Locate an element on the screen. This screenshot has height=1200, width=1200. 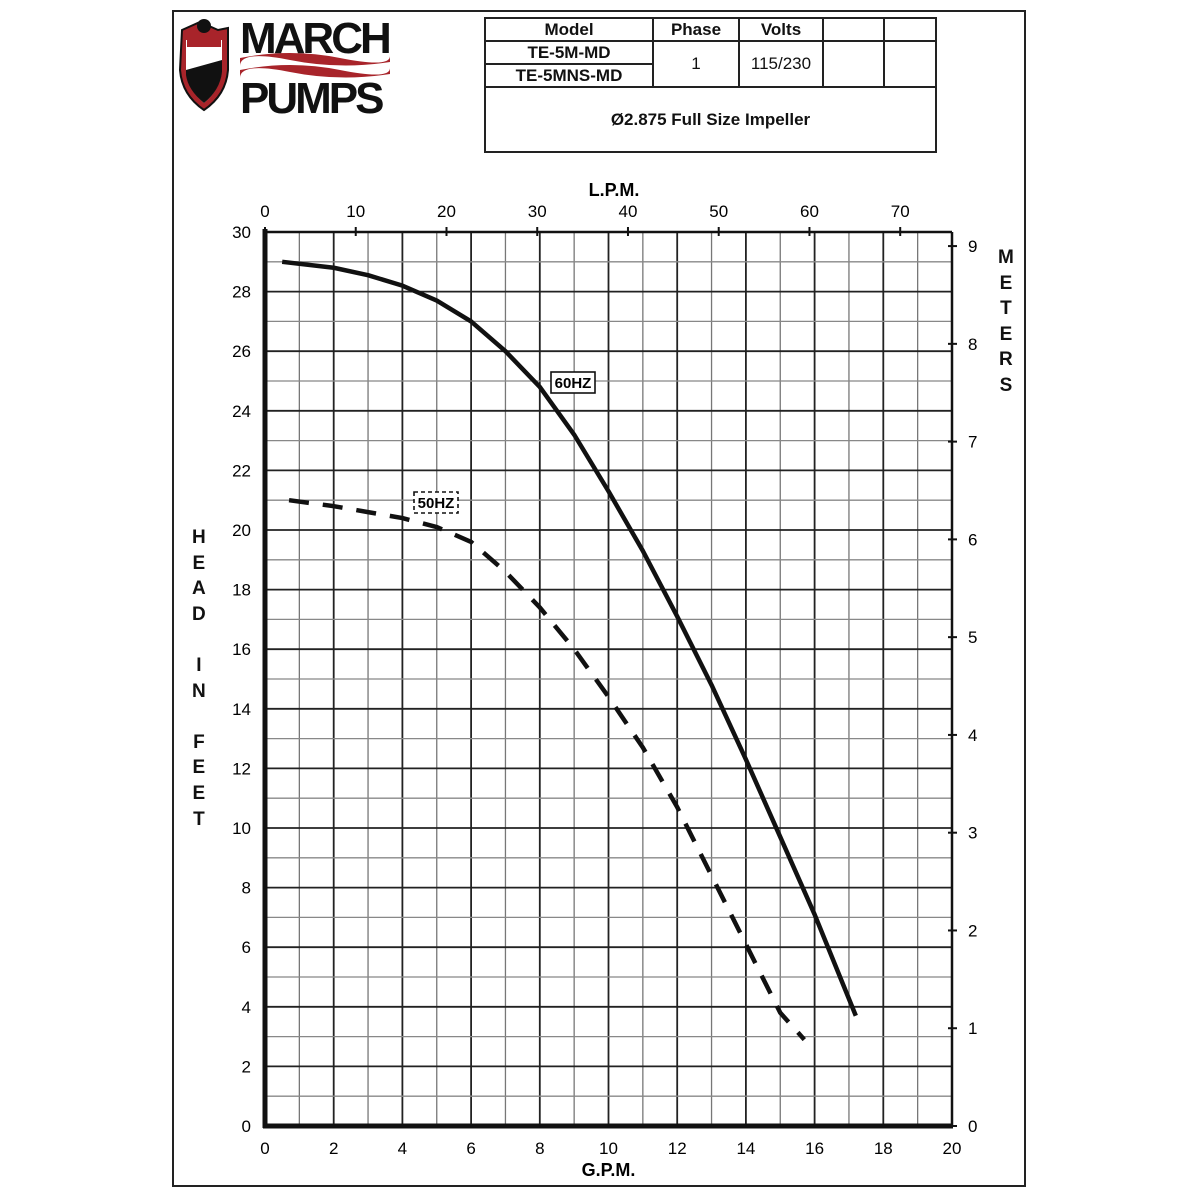
x-tick-label: 6 is located at coordinates (470, 1148).